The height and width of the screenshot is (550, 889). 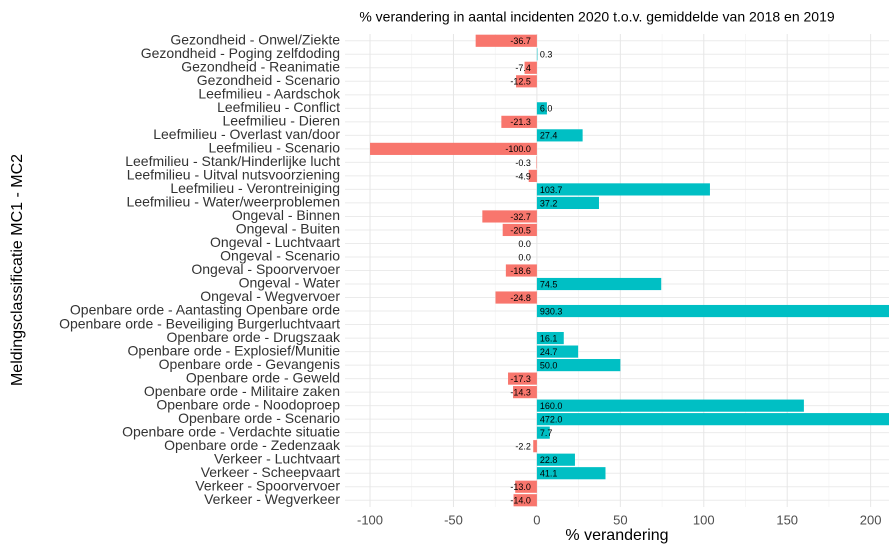 What do you see at coordinates (233, 175) in the screenshot?
I see `y-tick-label: Leefmilieu - Uitval nutsvoorziening` at bounding box center [233, 175].